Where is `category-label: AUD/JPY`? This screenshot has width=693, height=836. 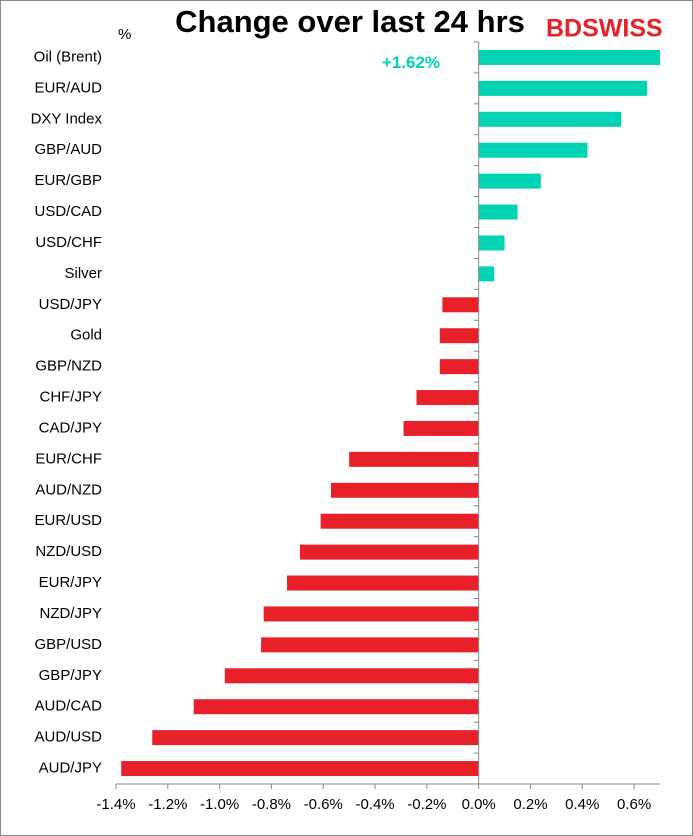
category-label: AUD/JPY is located at coordinates (70, 768).